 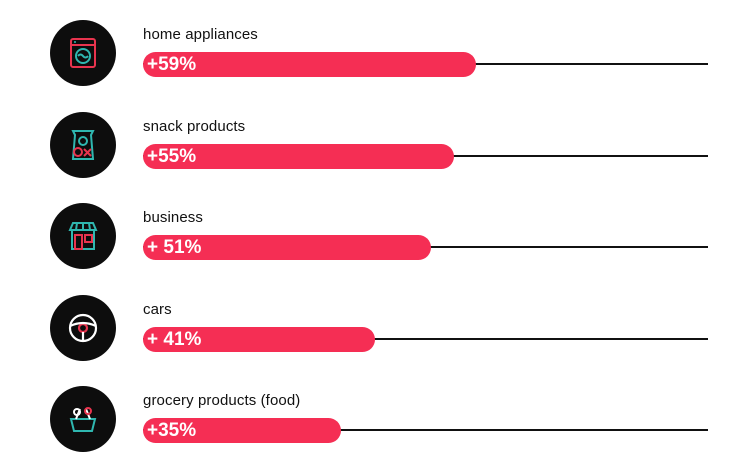 I want to click on value-label: +55%, so click(x=172, y=156).